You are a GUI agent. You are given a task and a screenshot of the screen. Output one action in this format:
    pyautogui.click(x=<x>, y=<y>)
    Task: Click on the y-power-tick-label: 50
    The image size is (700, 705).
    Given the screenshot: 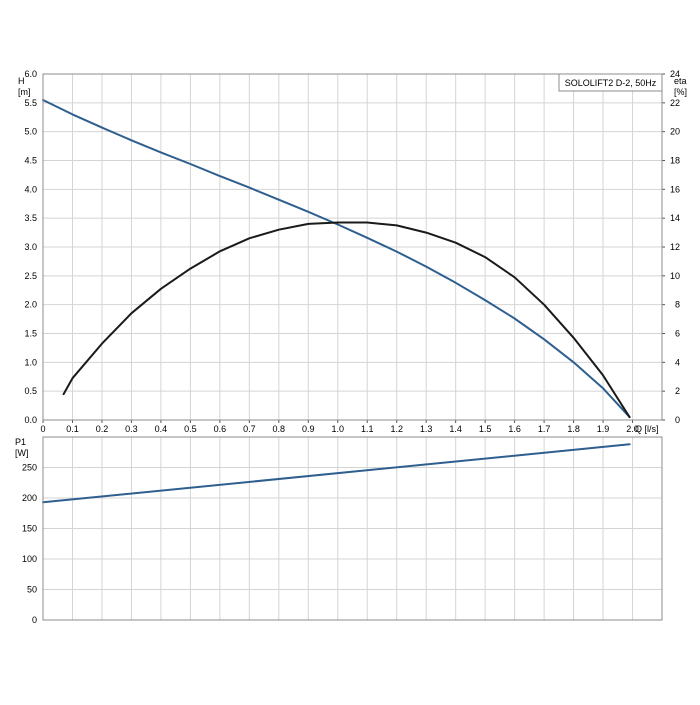 What is the action you would take?
    pyautogui.click(x=32, y=590)
    